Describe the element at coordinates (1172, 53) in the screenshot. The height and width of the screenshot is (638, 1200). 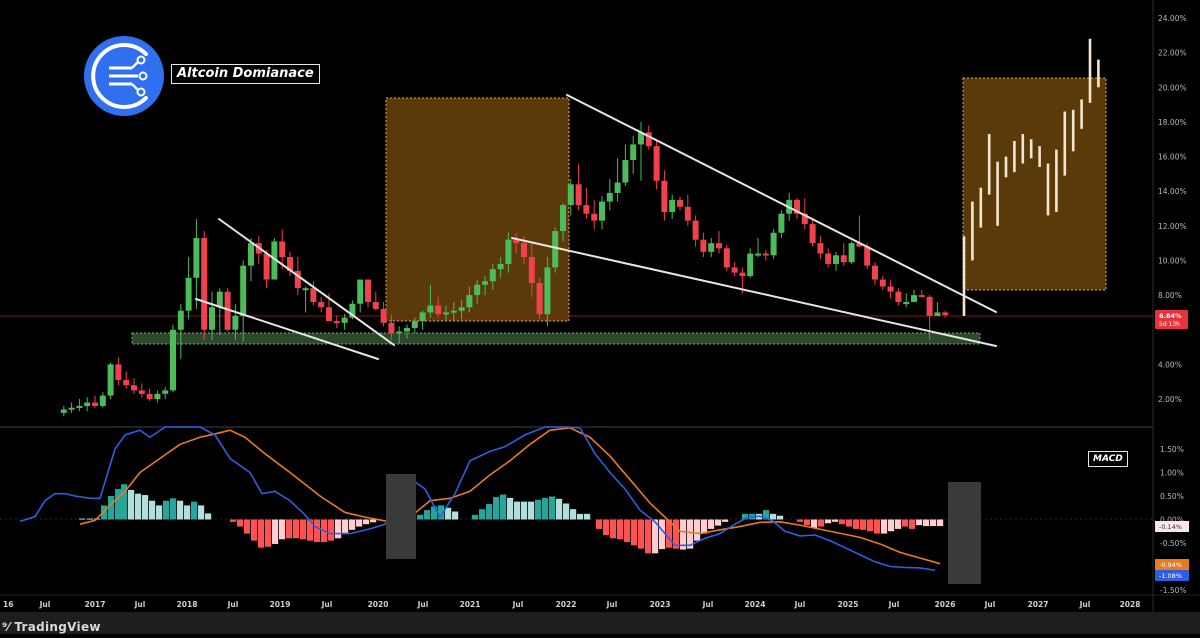
I see `price-tick: 22.00%` at that location.